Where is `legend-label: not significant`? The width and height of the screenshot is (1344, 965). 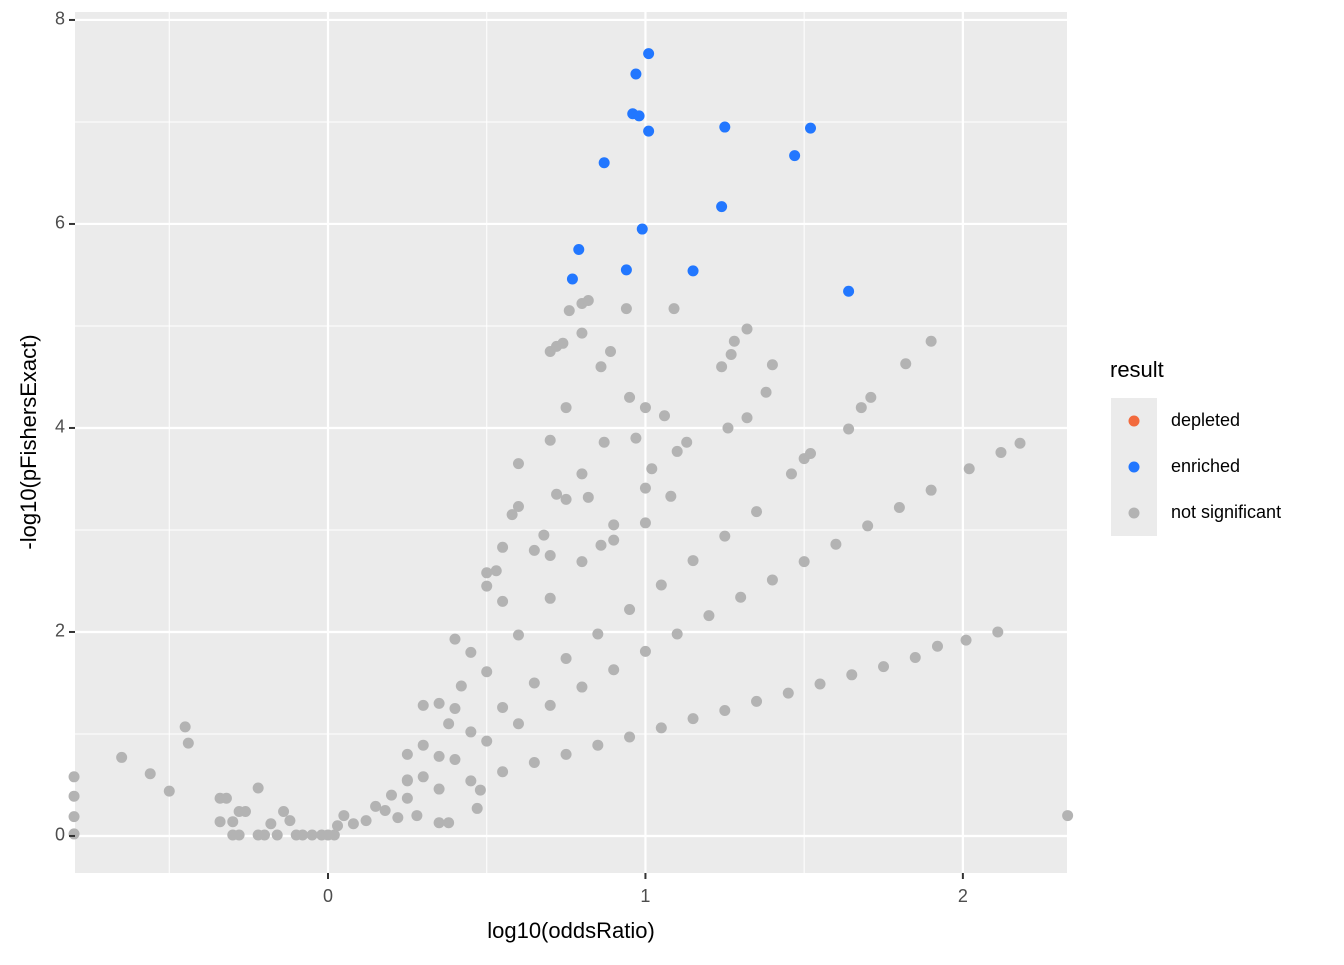 legend-label: not significant is located at coordinates (1226, 512).